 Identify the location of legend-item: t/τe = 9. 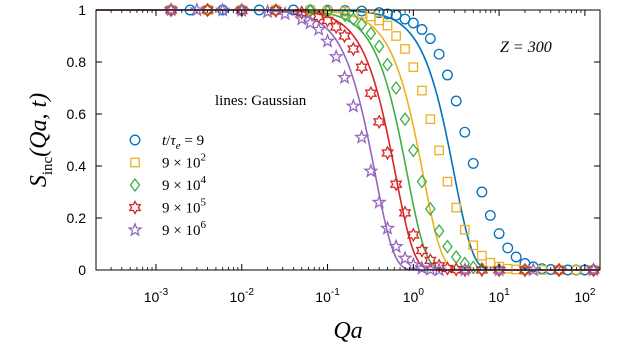
(166, 142).